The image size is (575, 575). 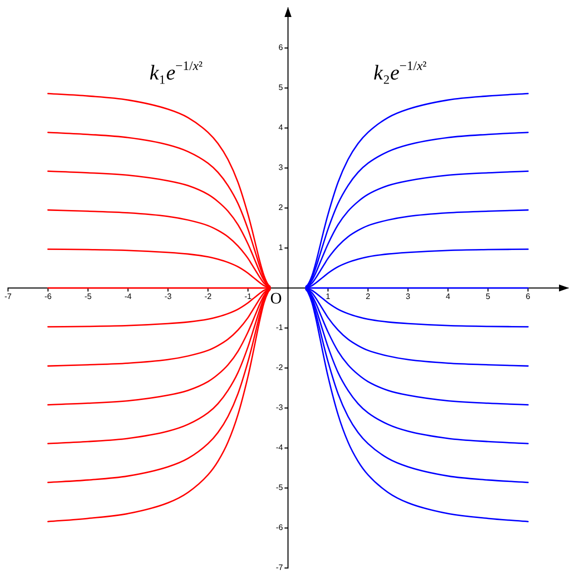 I want to click on x-tick-label: 1, so click(x=328, y=297).